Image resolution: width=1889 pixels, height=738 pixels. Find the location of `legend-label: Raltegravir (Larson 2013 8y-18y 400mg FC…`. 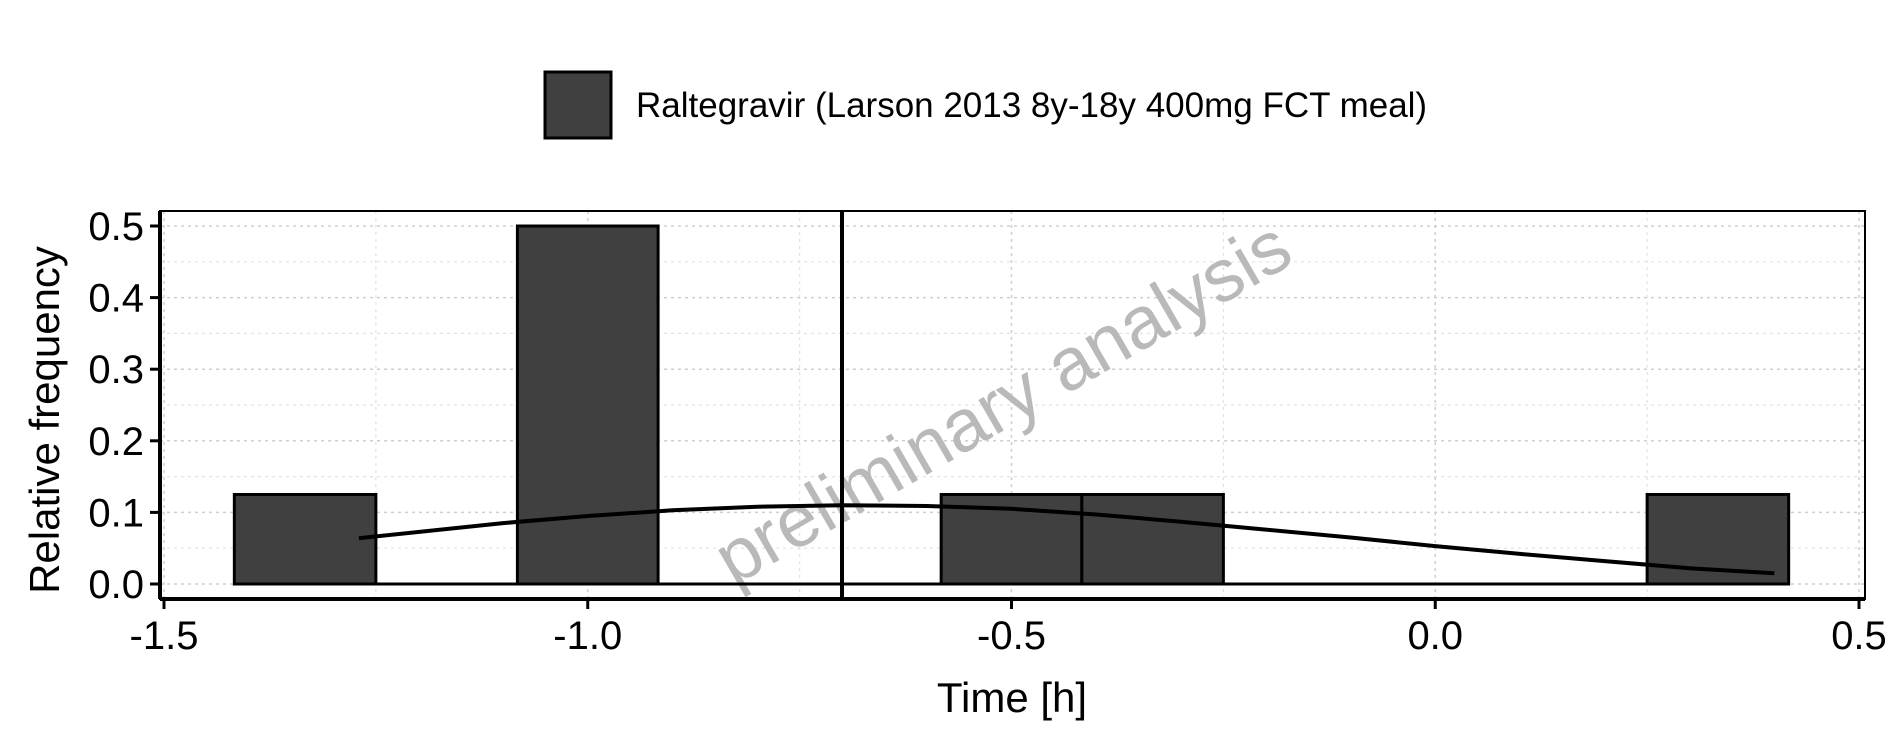

legend-label: Raltegravir (Larson 2013 8y-18y 400mg FC… is located at coordinates (1031, 105).